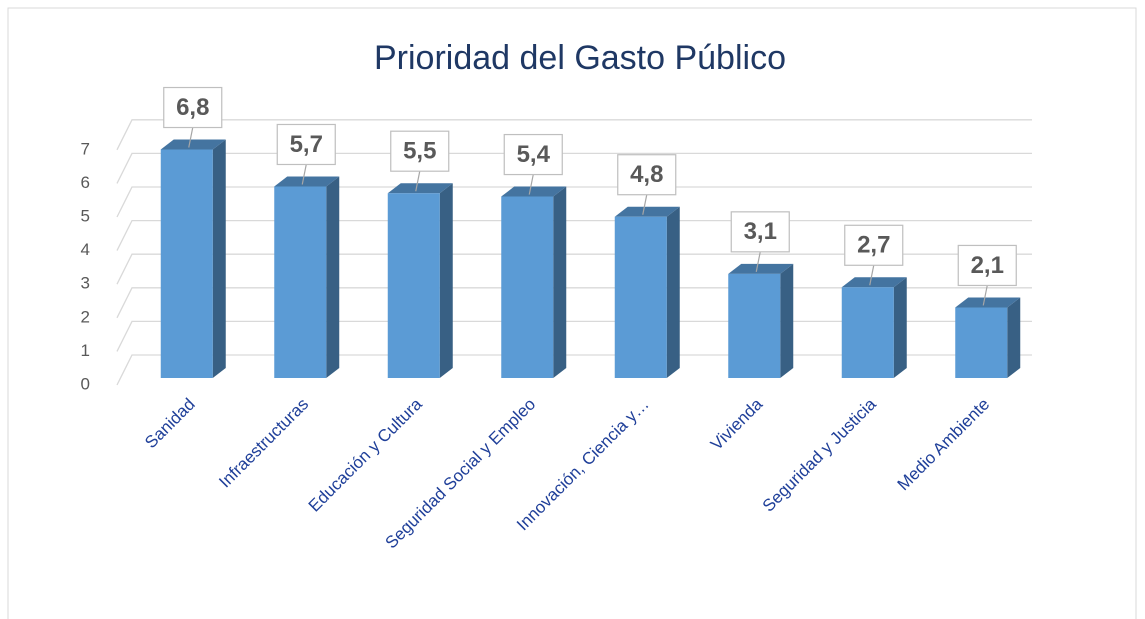  What do you see at coordinates (85, 249) in the screenshot?
I see `y-tick-label: 4` at bounding box center [85, 249].